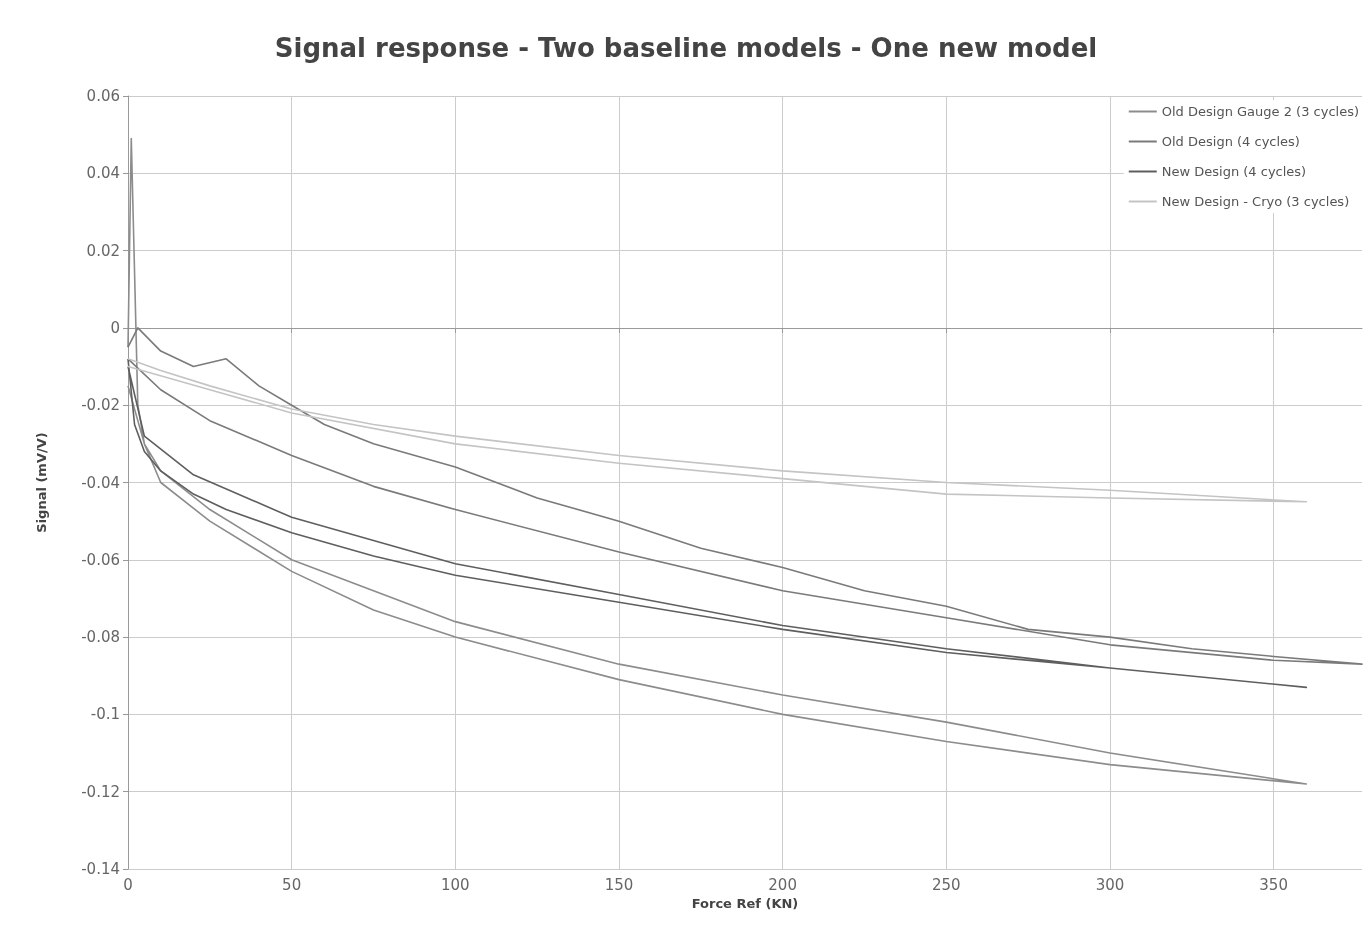 The image size is (1372, 926). Describe the element at coordinates (946, 884) in the screenshot. I see `x-tick-label: 250` at that location.